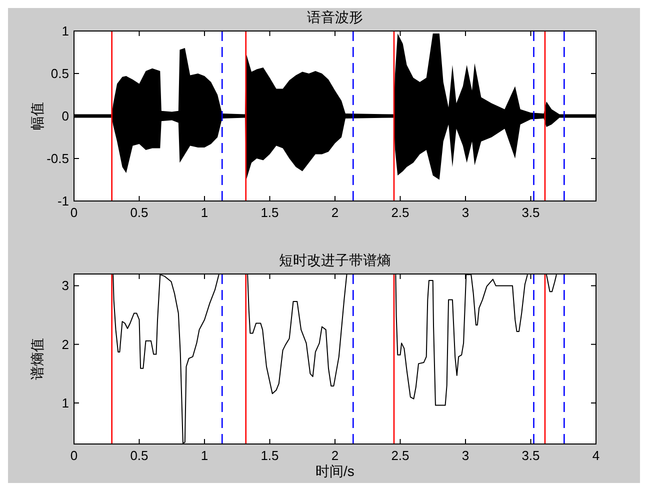 Image resolution: width=658 pixels, height=491 pixels. I want to click on x-axis-title: 时间/s, so click(335, 471).